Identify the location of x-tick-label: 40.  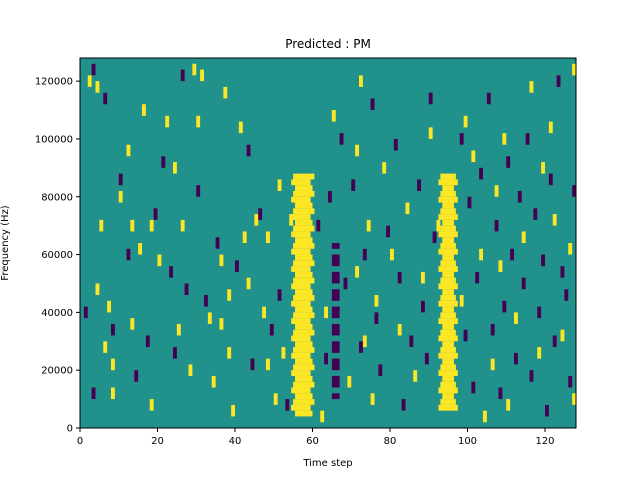
(235, 441).